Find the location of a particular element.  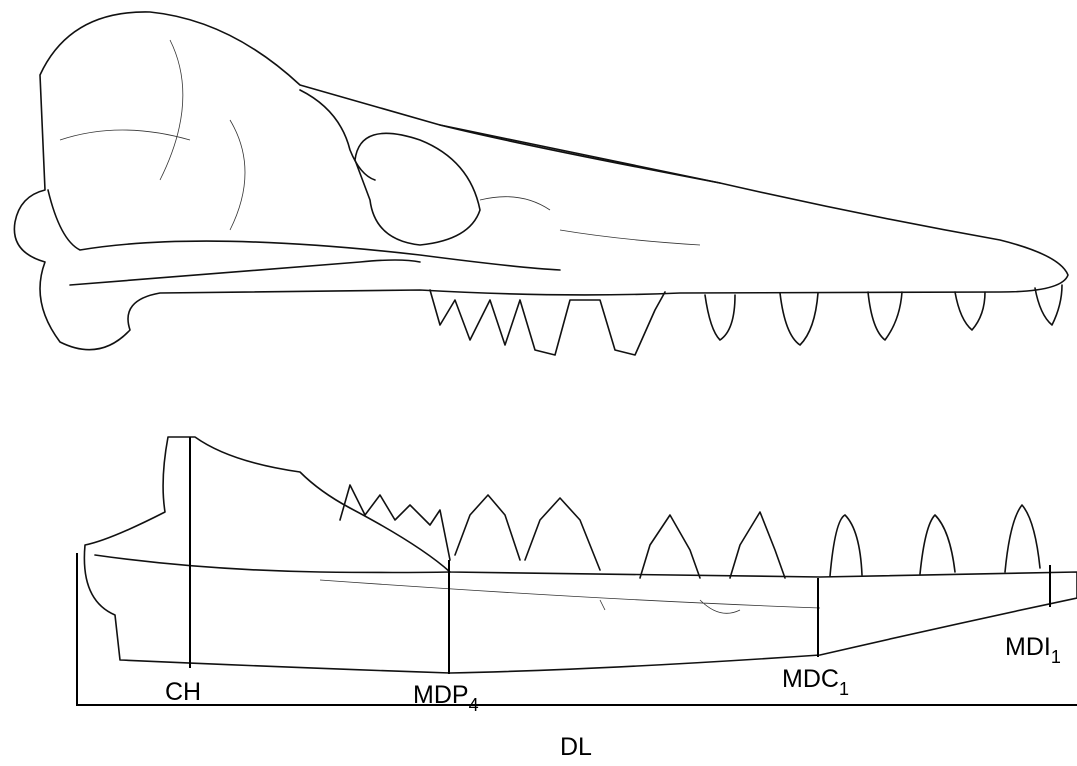

label-text: MDI is located at coordinates (1028, 647).